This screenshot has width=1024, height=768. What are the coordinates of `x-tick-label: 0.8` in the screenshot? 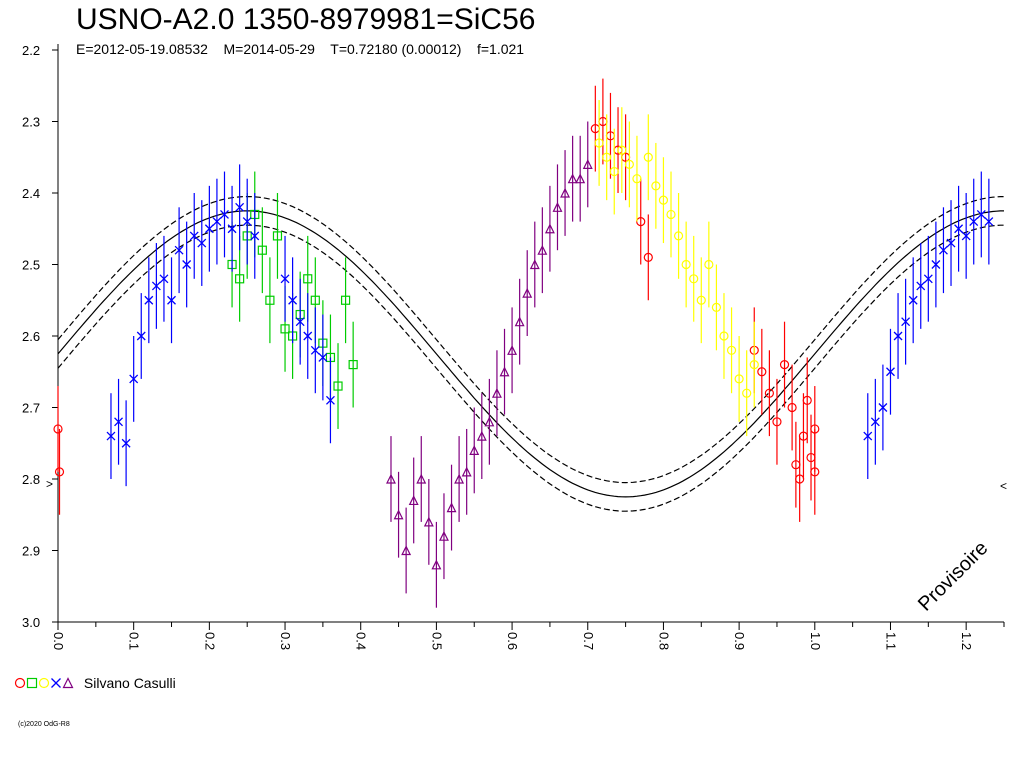 It's located at (663, 641).